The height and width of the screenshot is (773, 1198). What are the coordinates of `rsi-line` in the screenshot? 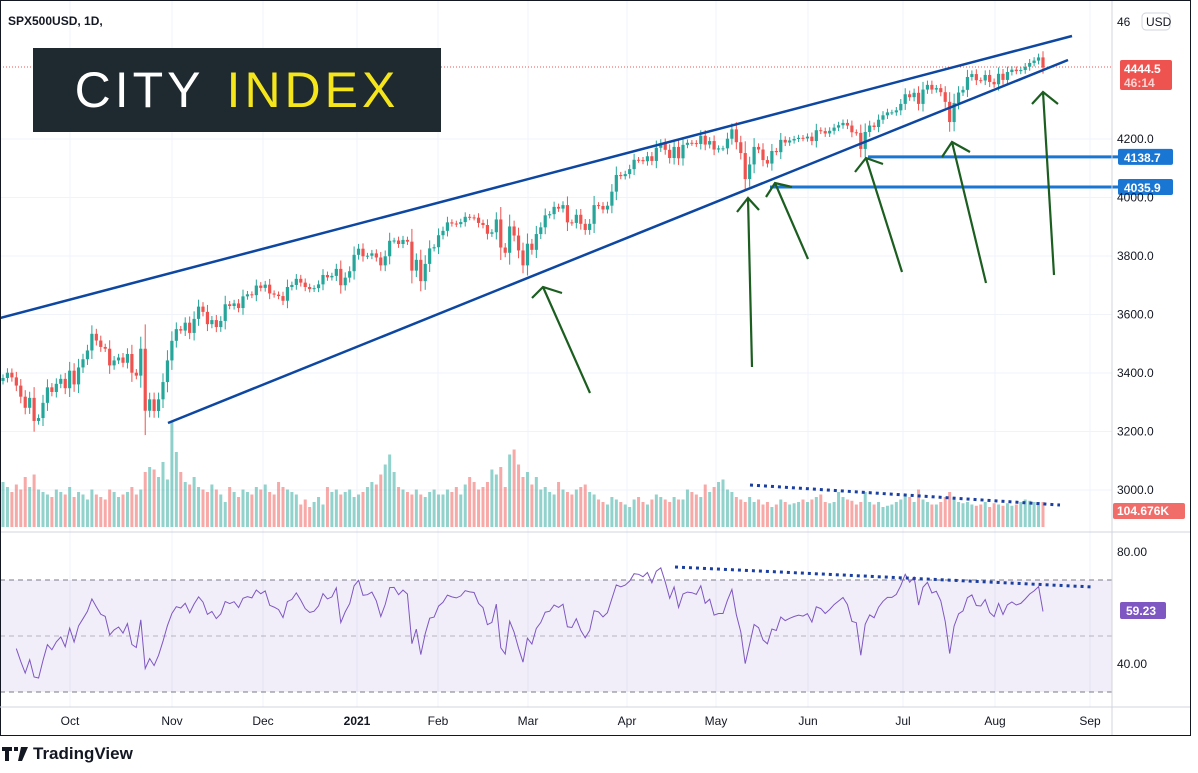 It's located at (529, 622).